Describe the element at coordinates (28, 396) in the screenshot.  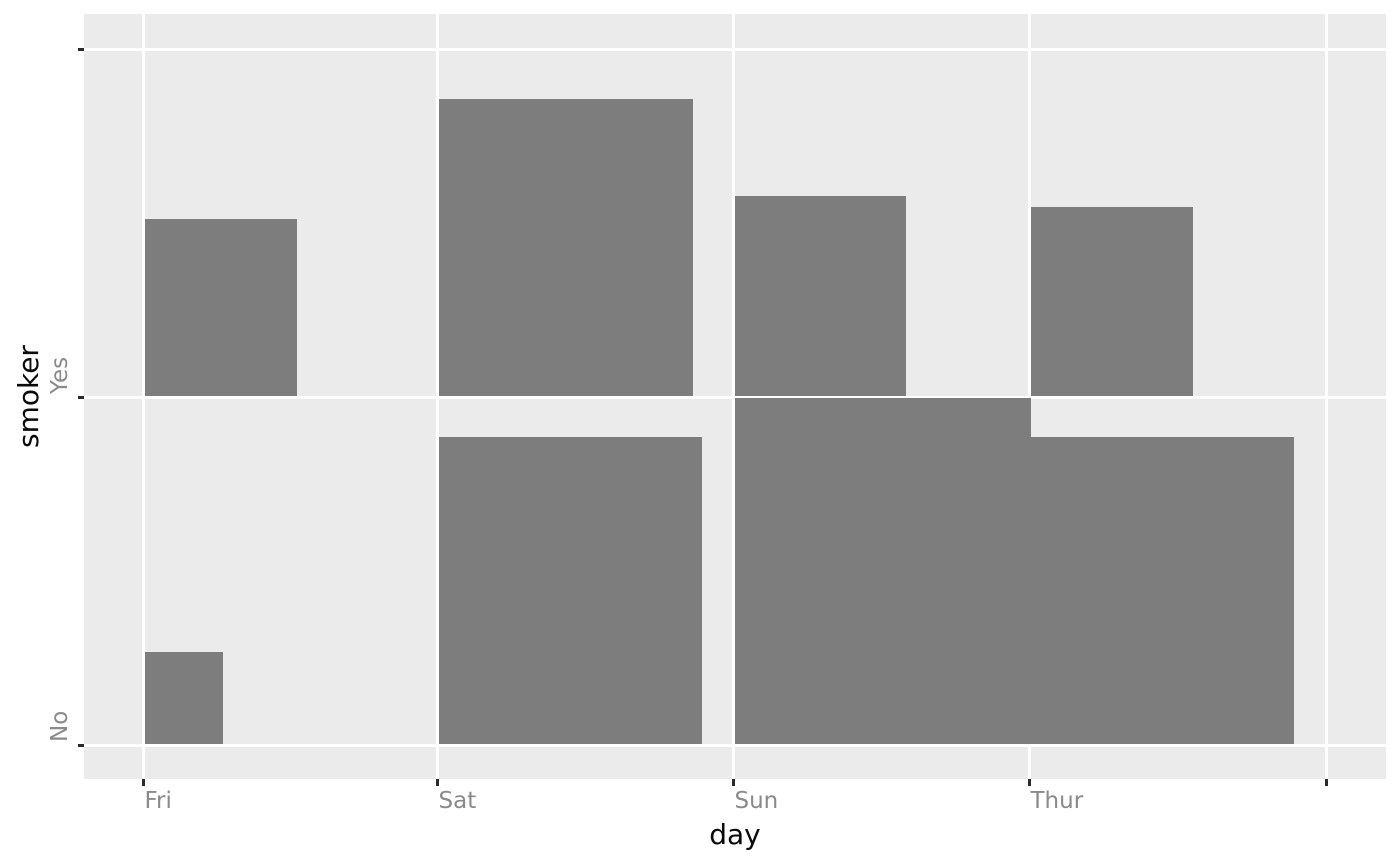
I see `y-axis-title: smoker` at that location.